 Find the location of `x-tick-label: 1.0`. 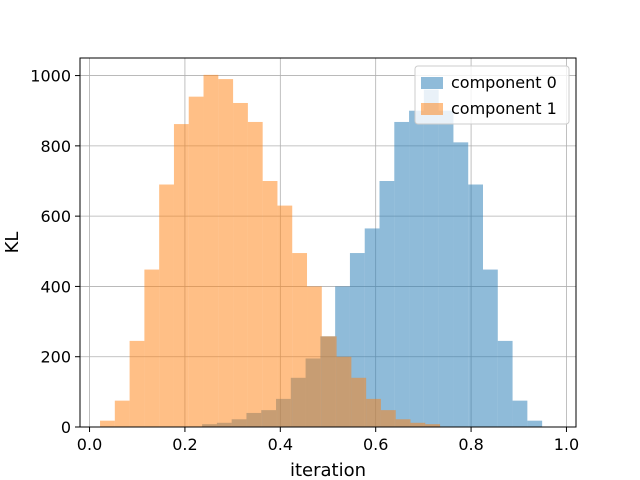

x-tick-label: 1.0 is located at coordinates (566, 444).